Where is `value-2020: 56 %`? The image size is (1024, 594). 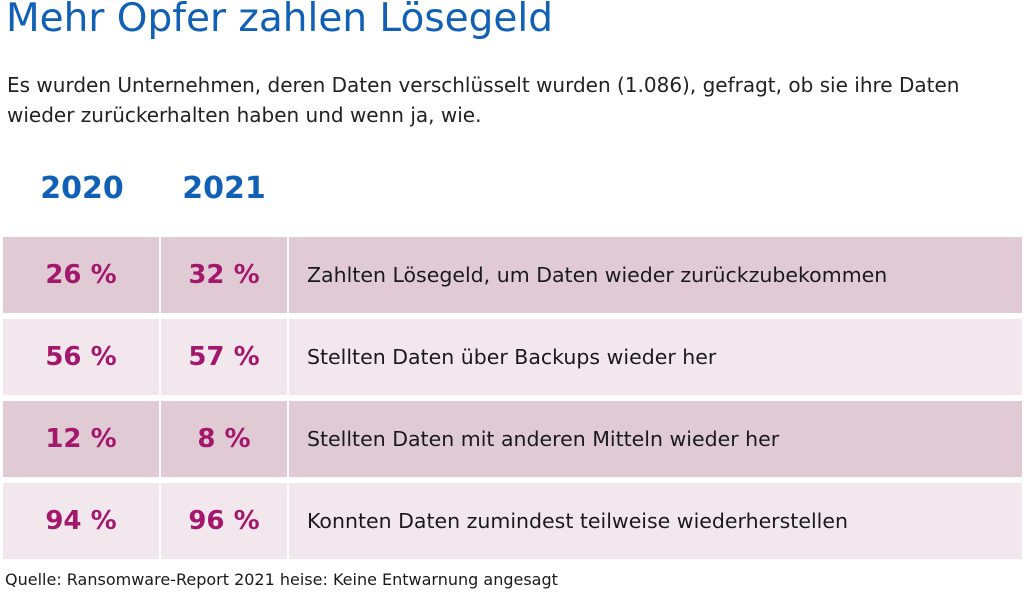 value-2020: 56 % is located at coordinates (81, 357).